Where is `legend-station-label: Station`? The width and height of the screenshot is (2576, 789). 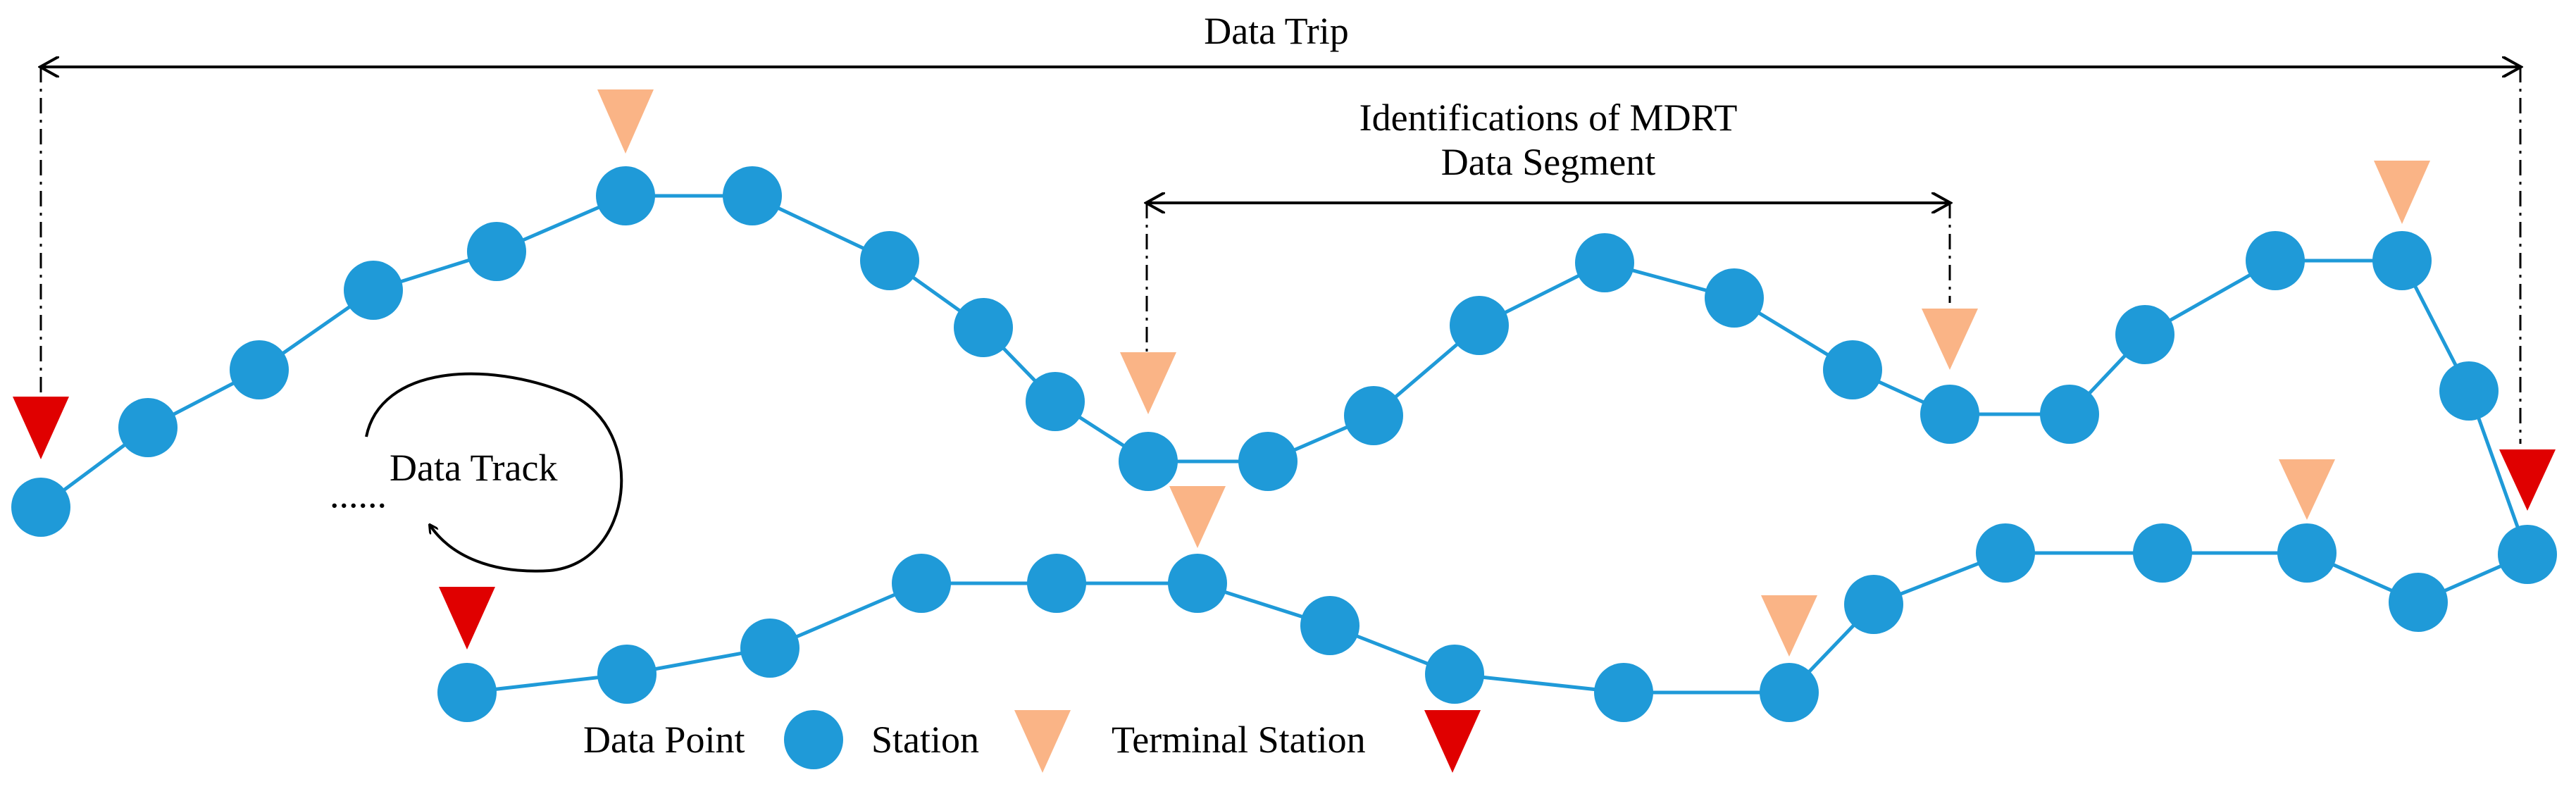
legend-station-label: Station is located at coordinates (925, 740).